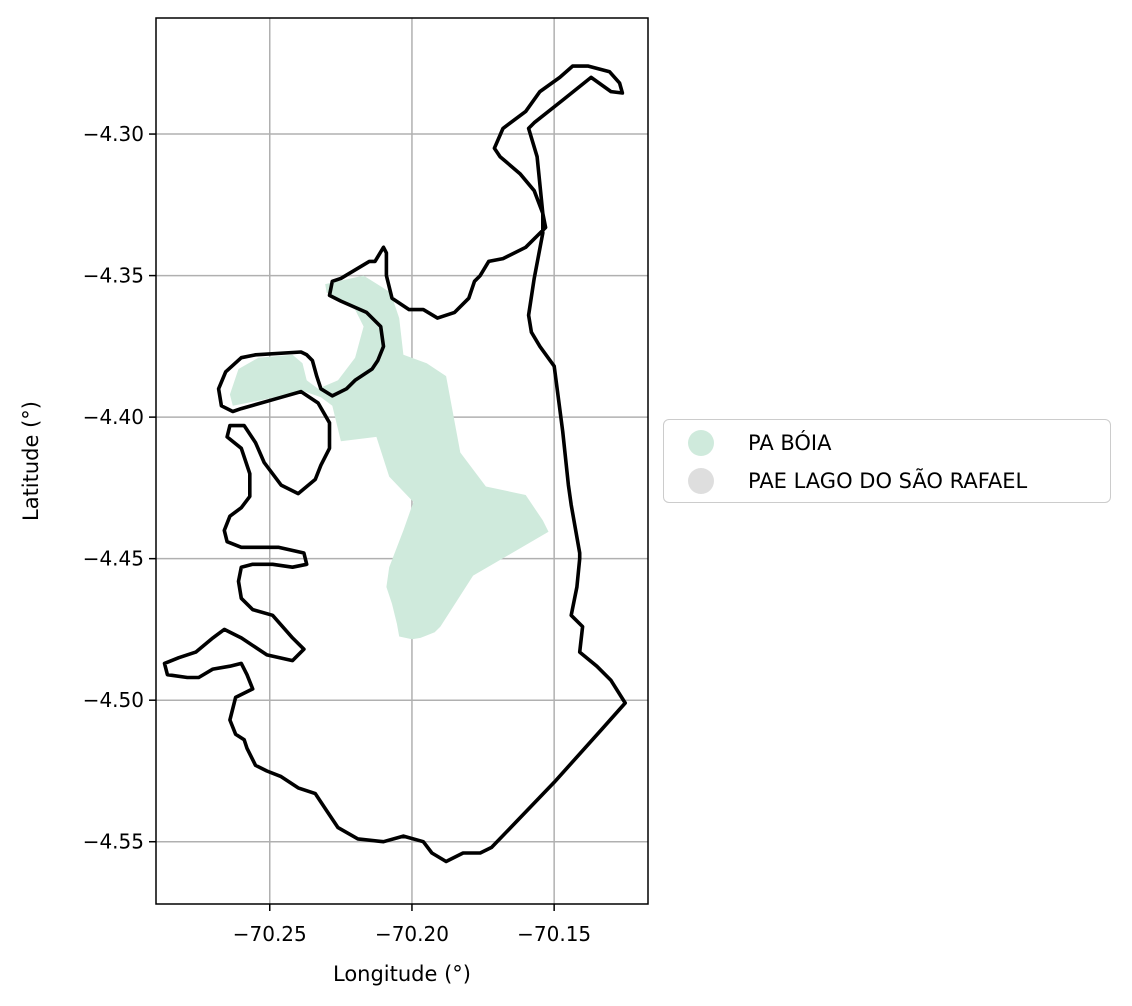 This screenshot has height=1006, width=1132. Describe the element at coordinates (887, 461) in the screenshot. I see `legend: PA BÓIA PAE LAGO DO SÃO RAFAEL` at that location.